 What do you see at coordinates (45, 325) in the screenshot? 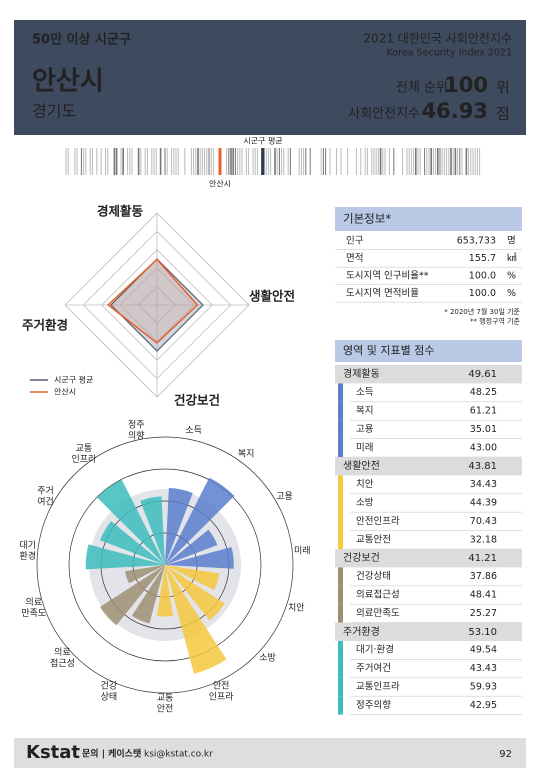
I see `radar-axis-label: 주거환경` at bounding box center [45, 325].